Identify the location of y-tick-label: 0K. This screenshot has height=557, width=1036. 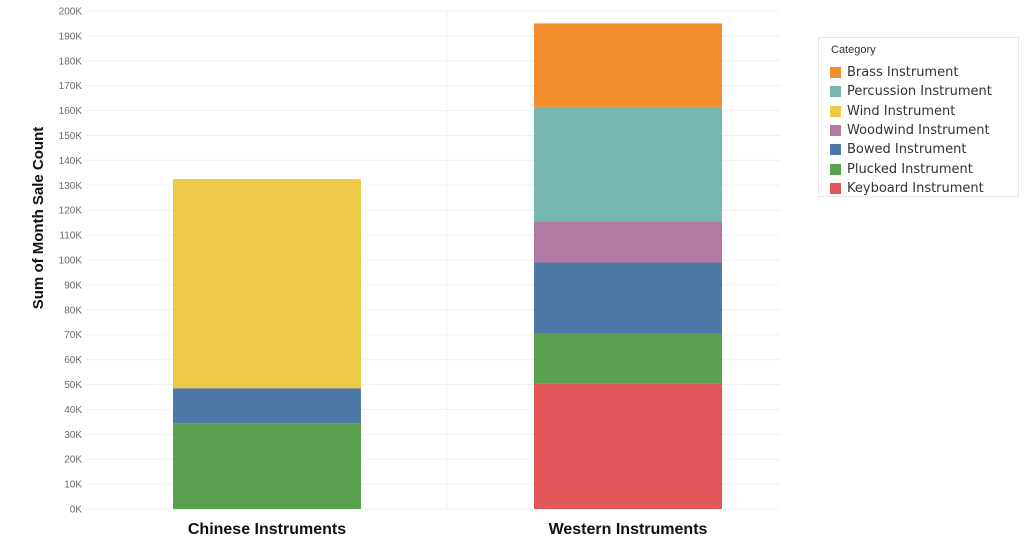
(76, 510).